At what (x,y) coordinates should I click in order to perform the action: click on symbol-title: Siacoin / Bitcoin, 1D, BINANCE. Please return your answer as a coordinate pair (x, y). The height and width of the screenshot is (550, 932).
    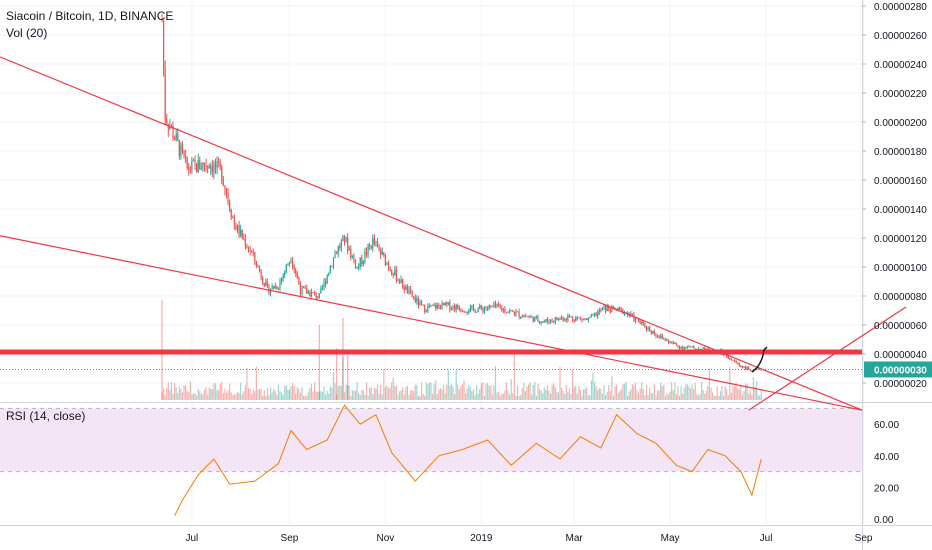
    Looking at the image, I should click on (90, 16).